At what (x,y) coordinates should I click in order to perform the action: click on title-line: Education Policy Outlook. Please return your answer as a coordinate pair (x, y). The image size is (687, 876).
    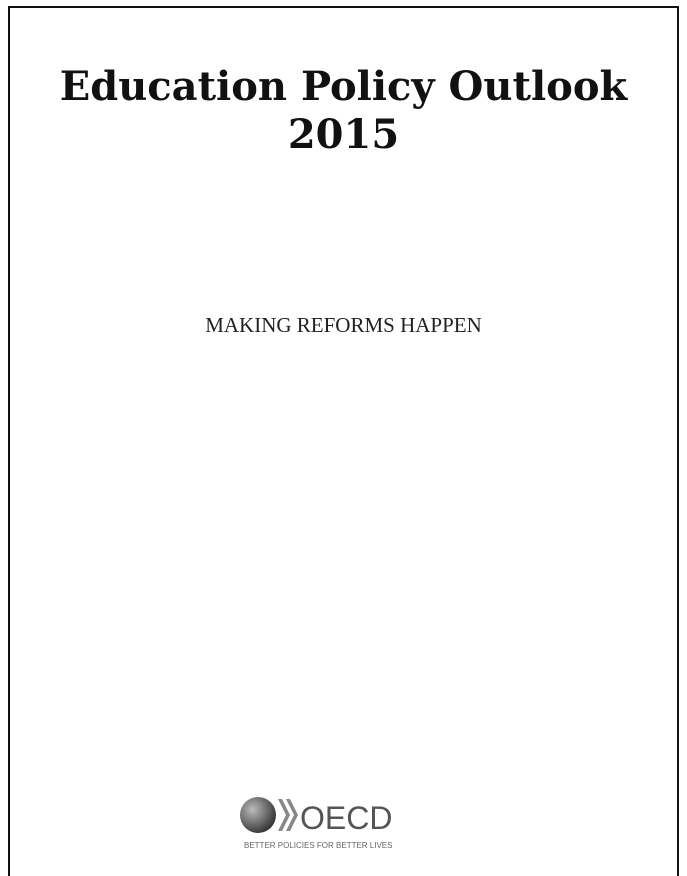
    Looking at the image, I should click on (343, 86).